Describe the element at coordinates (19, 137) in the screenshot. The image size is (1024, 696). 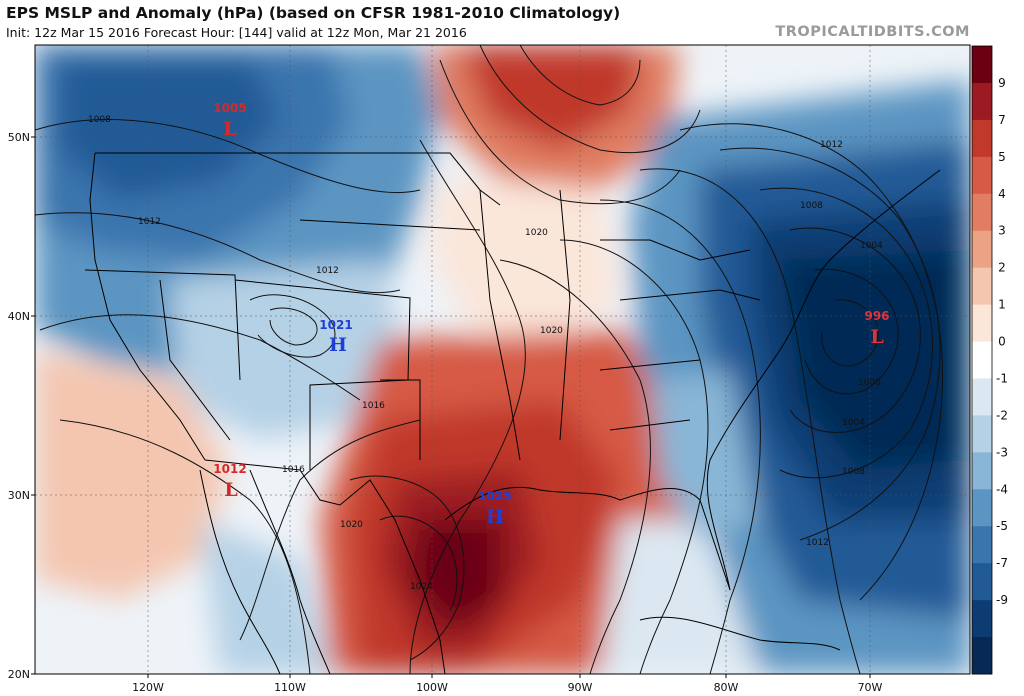
I see `lat-label: 50N` at that location.